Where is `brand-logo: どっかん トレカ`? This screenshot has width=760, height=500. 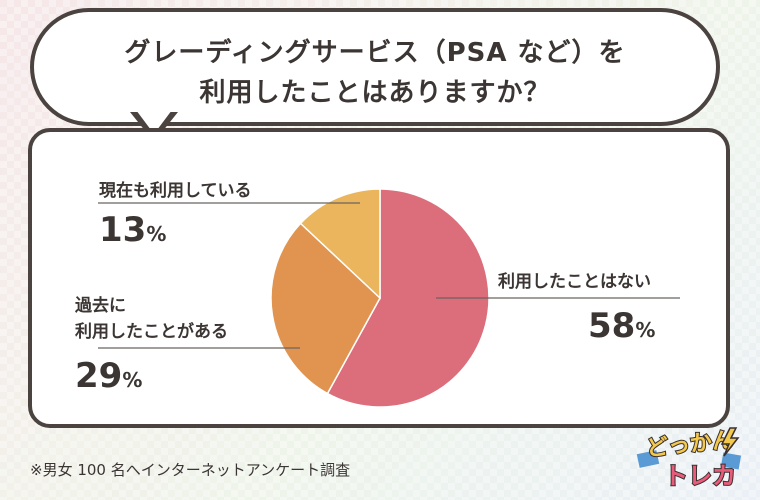 brand-logo: どっかん トレカ is located at coordinates (689, 459).